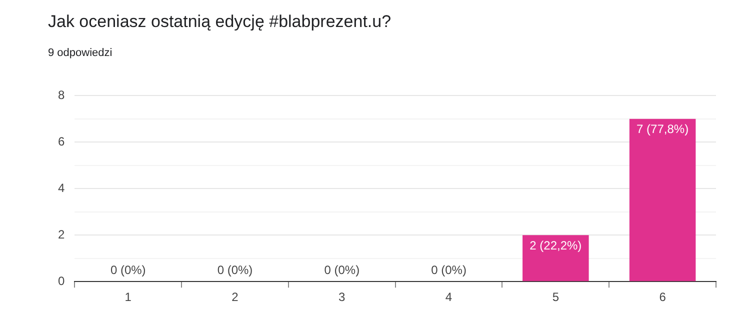  What do you see at coordinates (61, 234) in the screenshot?
I see `y-tick-label: 2` at bounding box center [61, 234].